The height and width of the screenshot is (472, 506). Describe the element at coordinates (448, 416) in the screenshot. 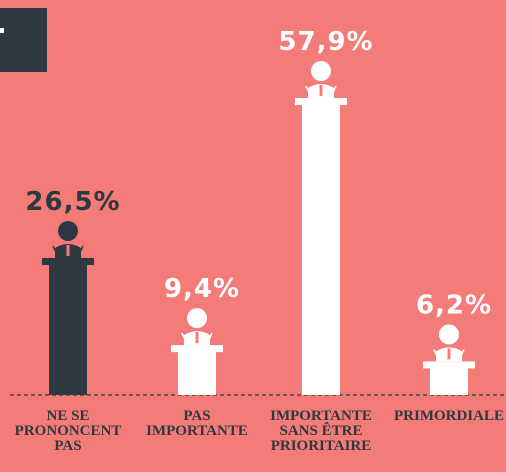

I see `category-label: PRIMORDIALE` at that location.